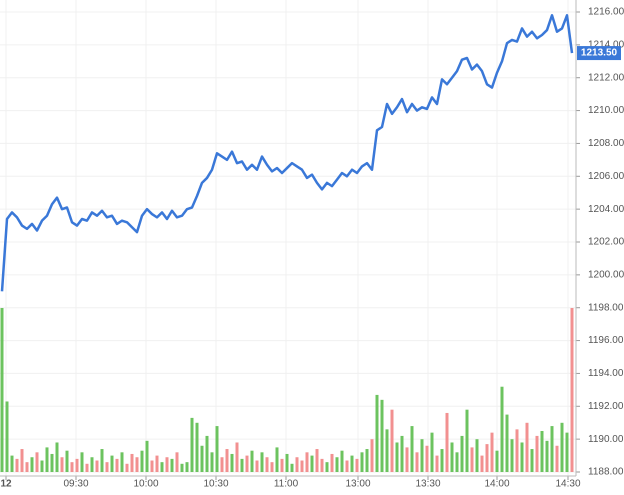  Describe the element at coordinates (606, 242) in the screenshot. I see `y-tick-label: 1202.00` at that location.